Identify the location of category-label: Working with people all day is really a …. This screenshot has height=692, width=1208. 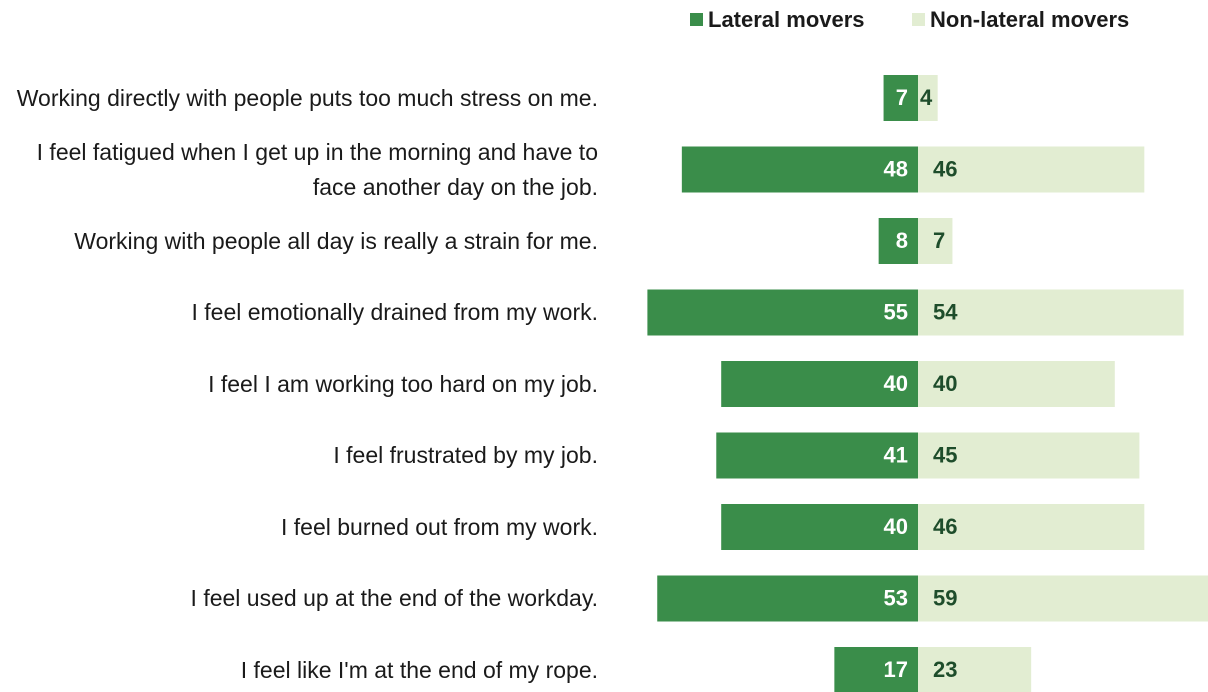
(336, 240).